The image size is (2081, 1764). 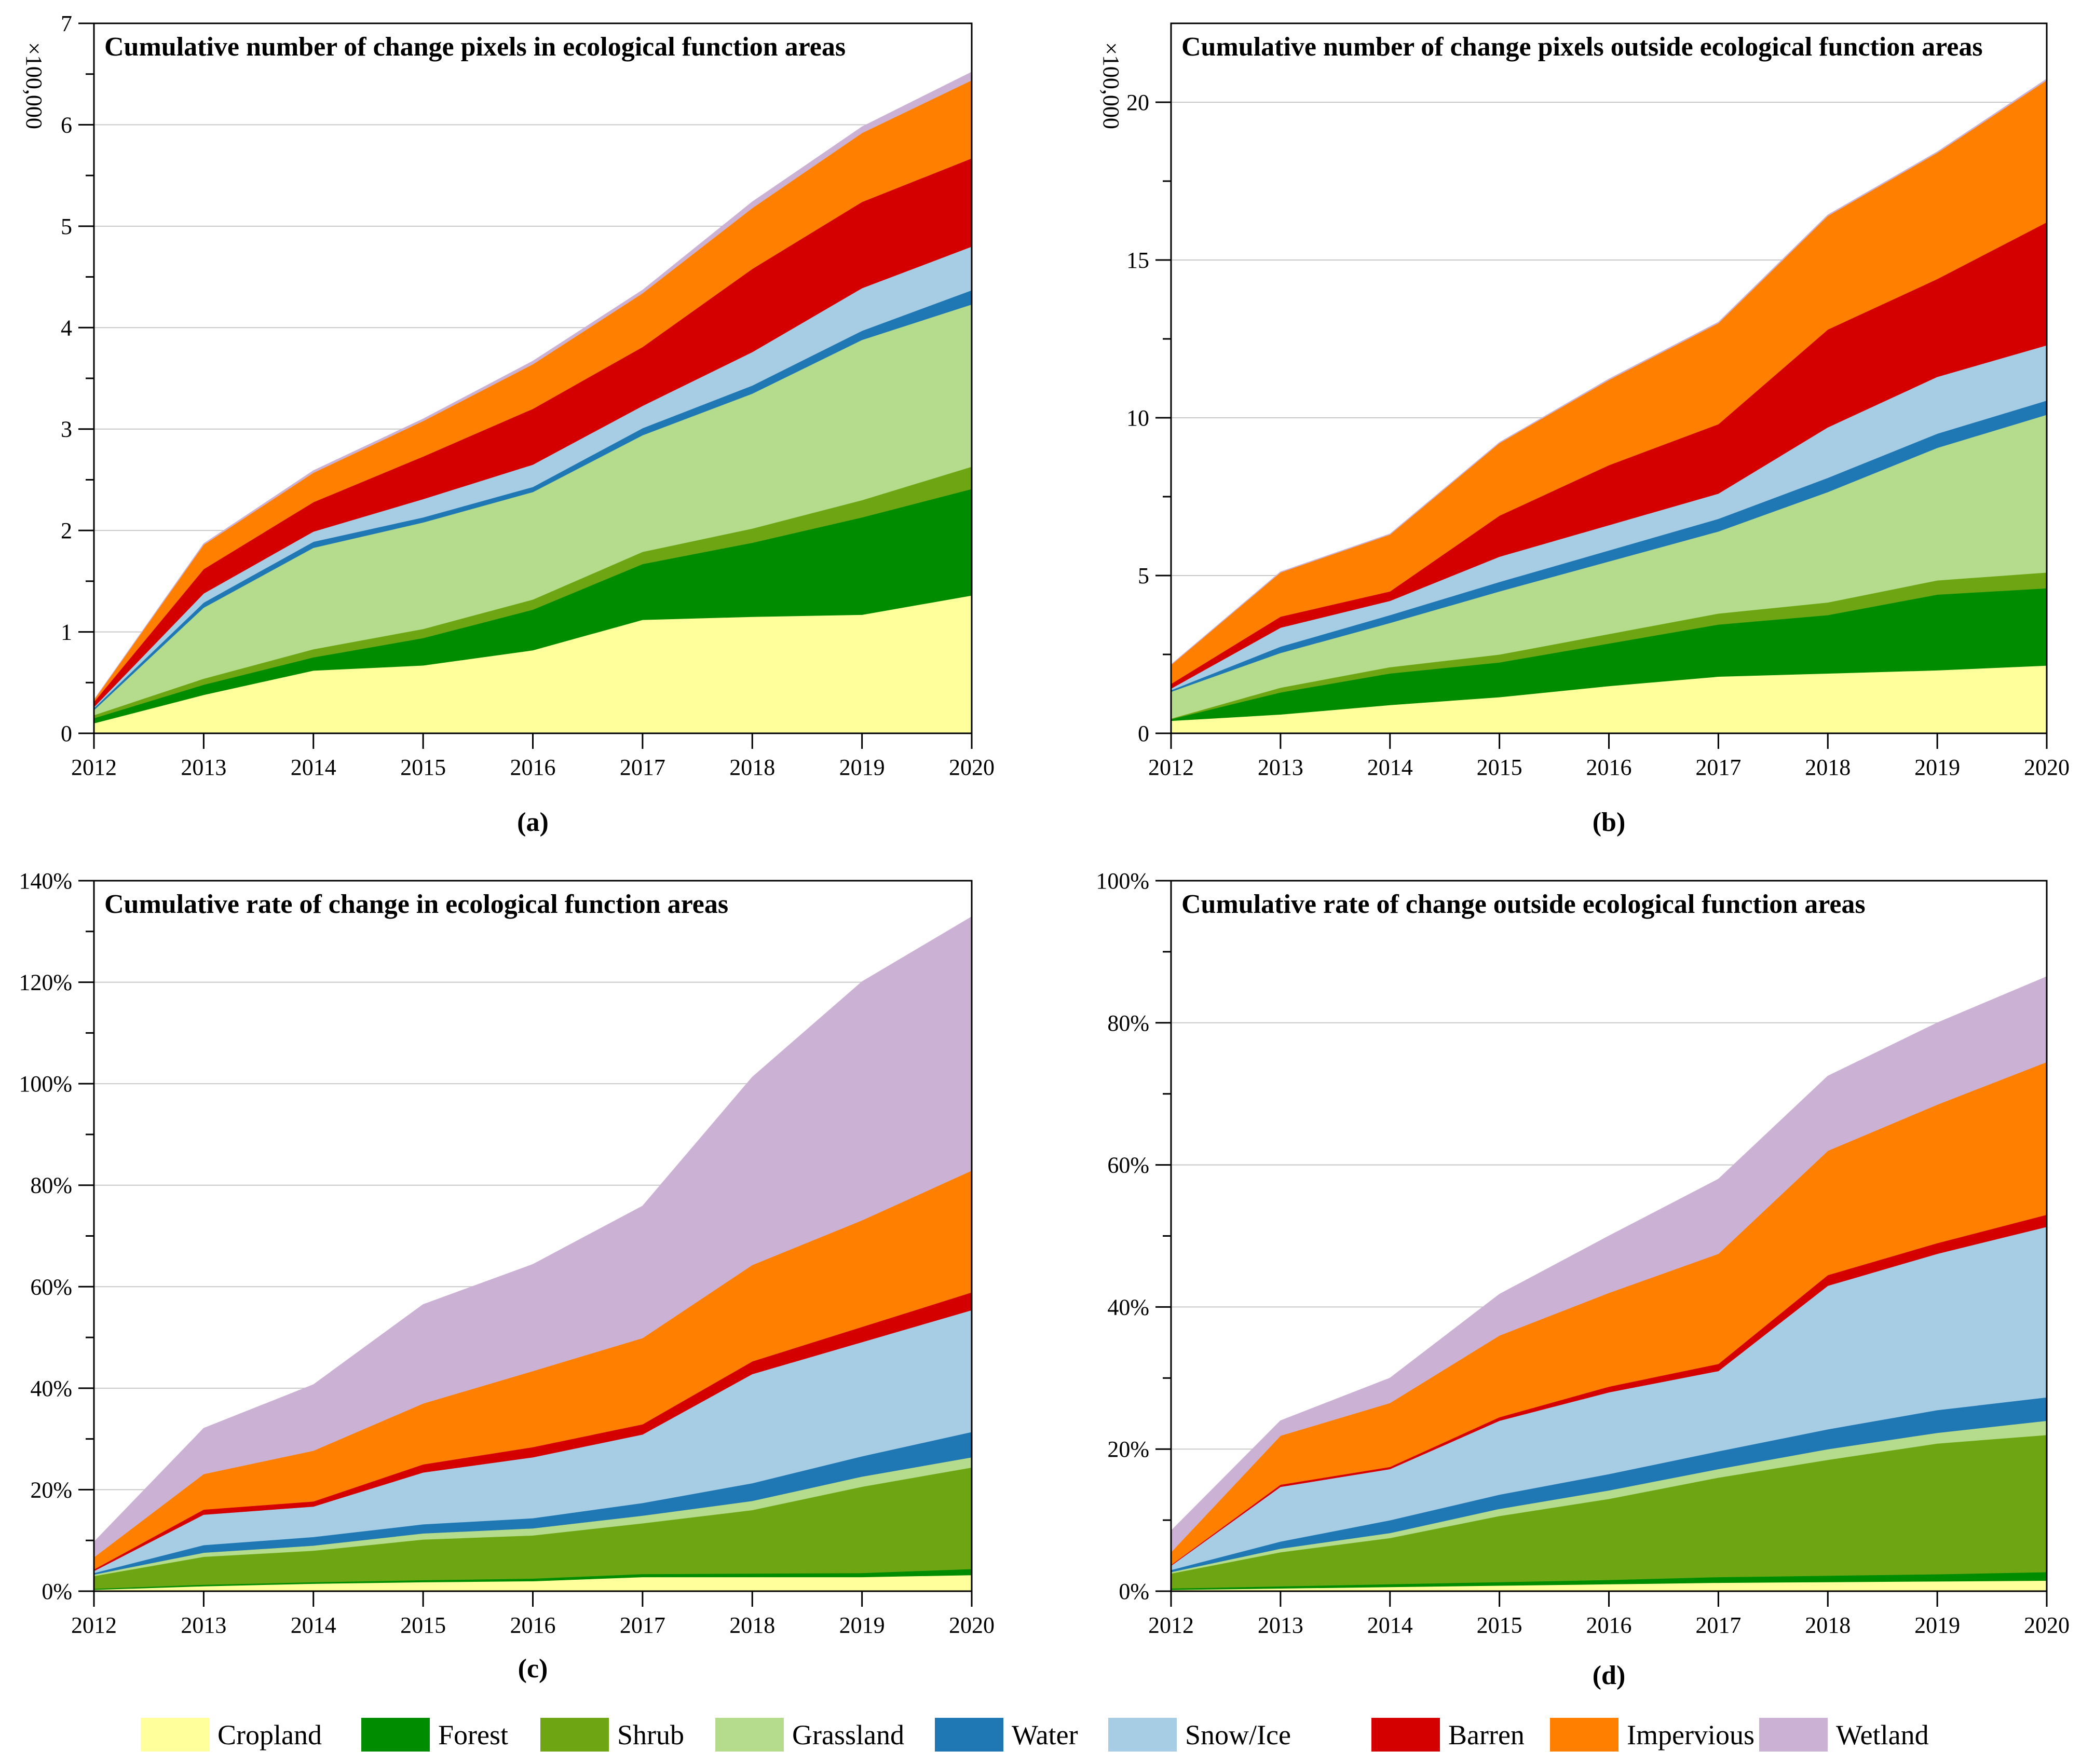 I want to click on y-tick-label: 4, so click(x=66, y=328).